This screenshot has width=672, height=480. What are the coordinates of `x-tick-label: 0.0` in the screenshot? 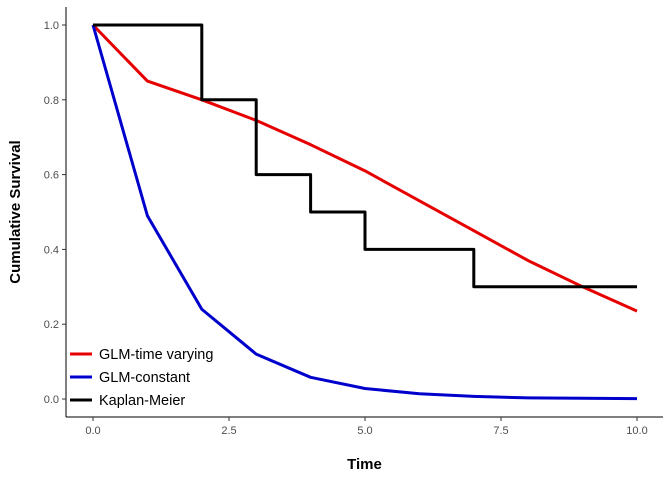 It's located at (92, 431).